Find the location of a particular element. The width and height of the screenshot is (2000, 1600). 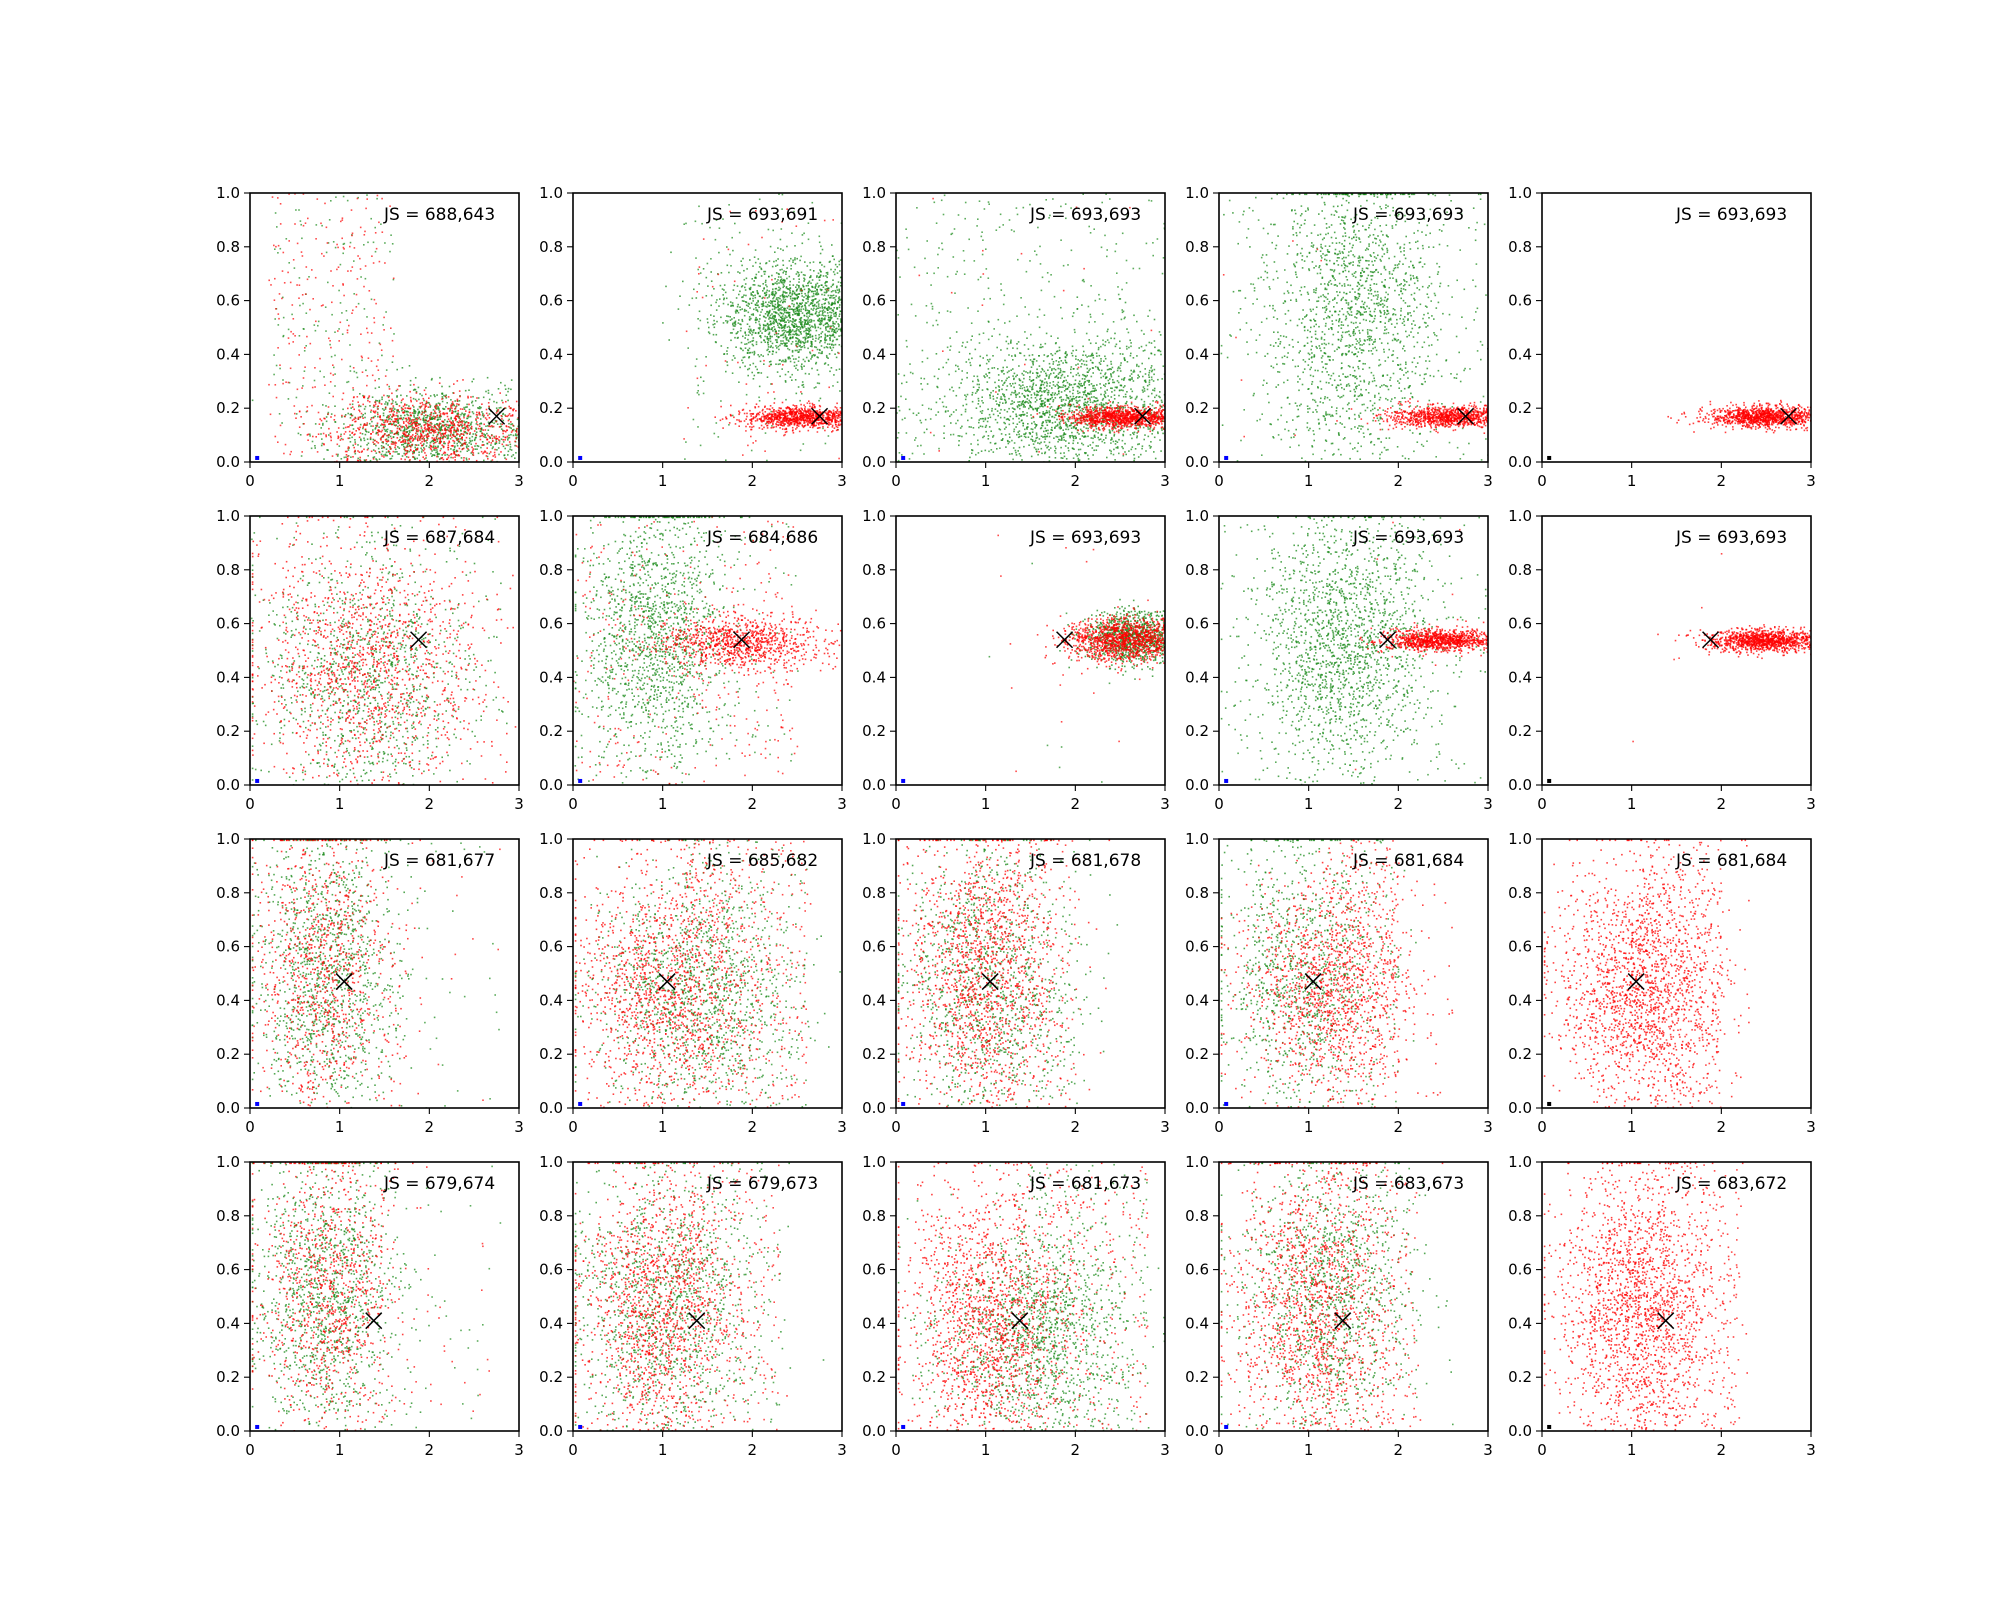

subplot-r2-c1: 0 1 2 3 0.0 0.2 0.4 0.6 0.8 1.0 JS = 687,684 is located at coordinates (370, 660).